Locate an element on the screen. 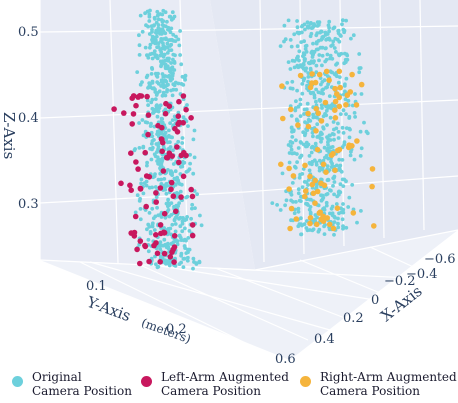 The image size is (458, 403). legend-label-left-arm: Left-Arm Augmented Camera Position is located at coordinates (225, 384).